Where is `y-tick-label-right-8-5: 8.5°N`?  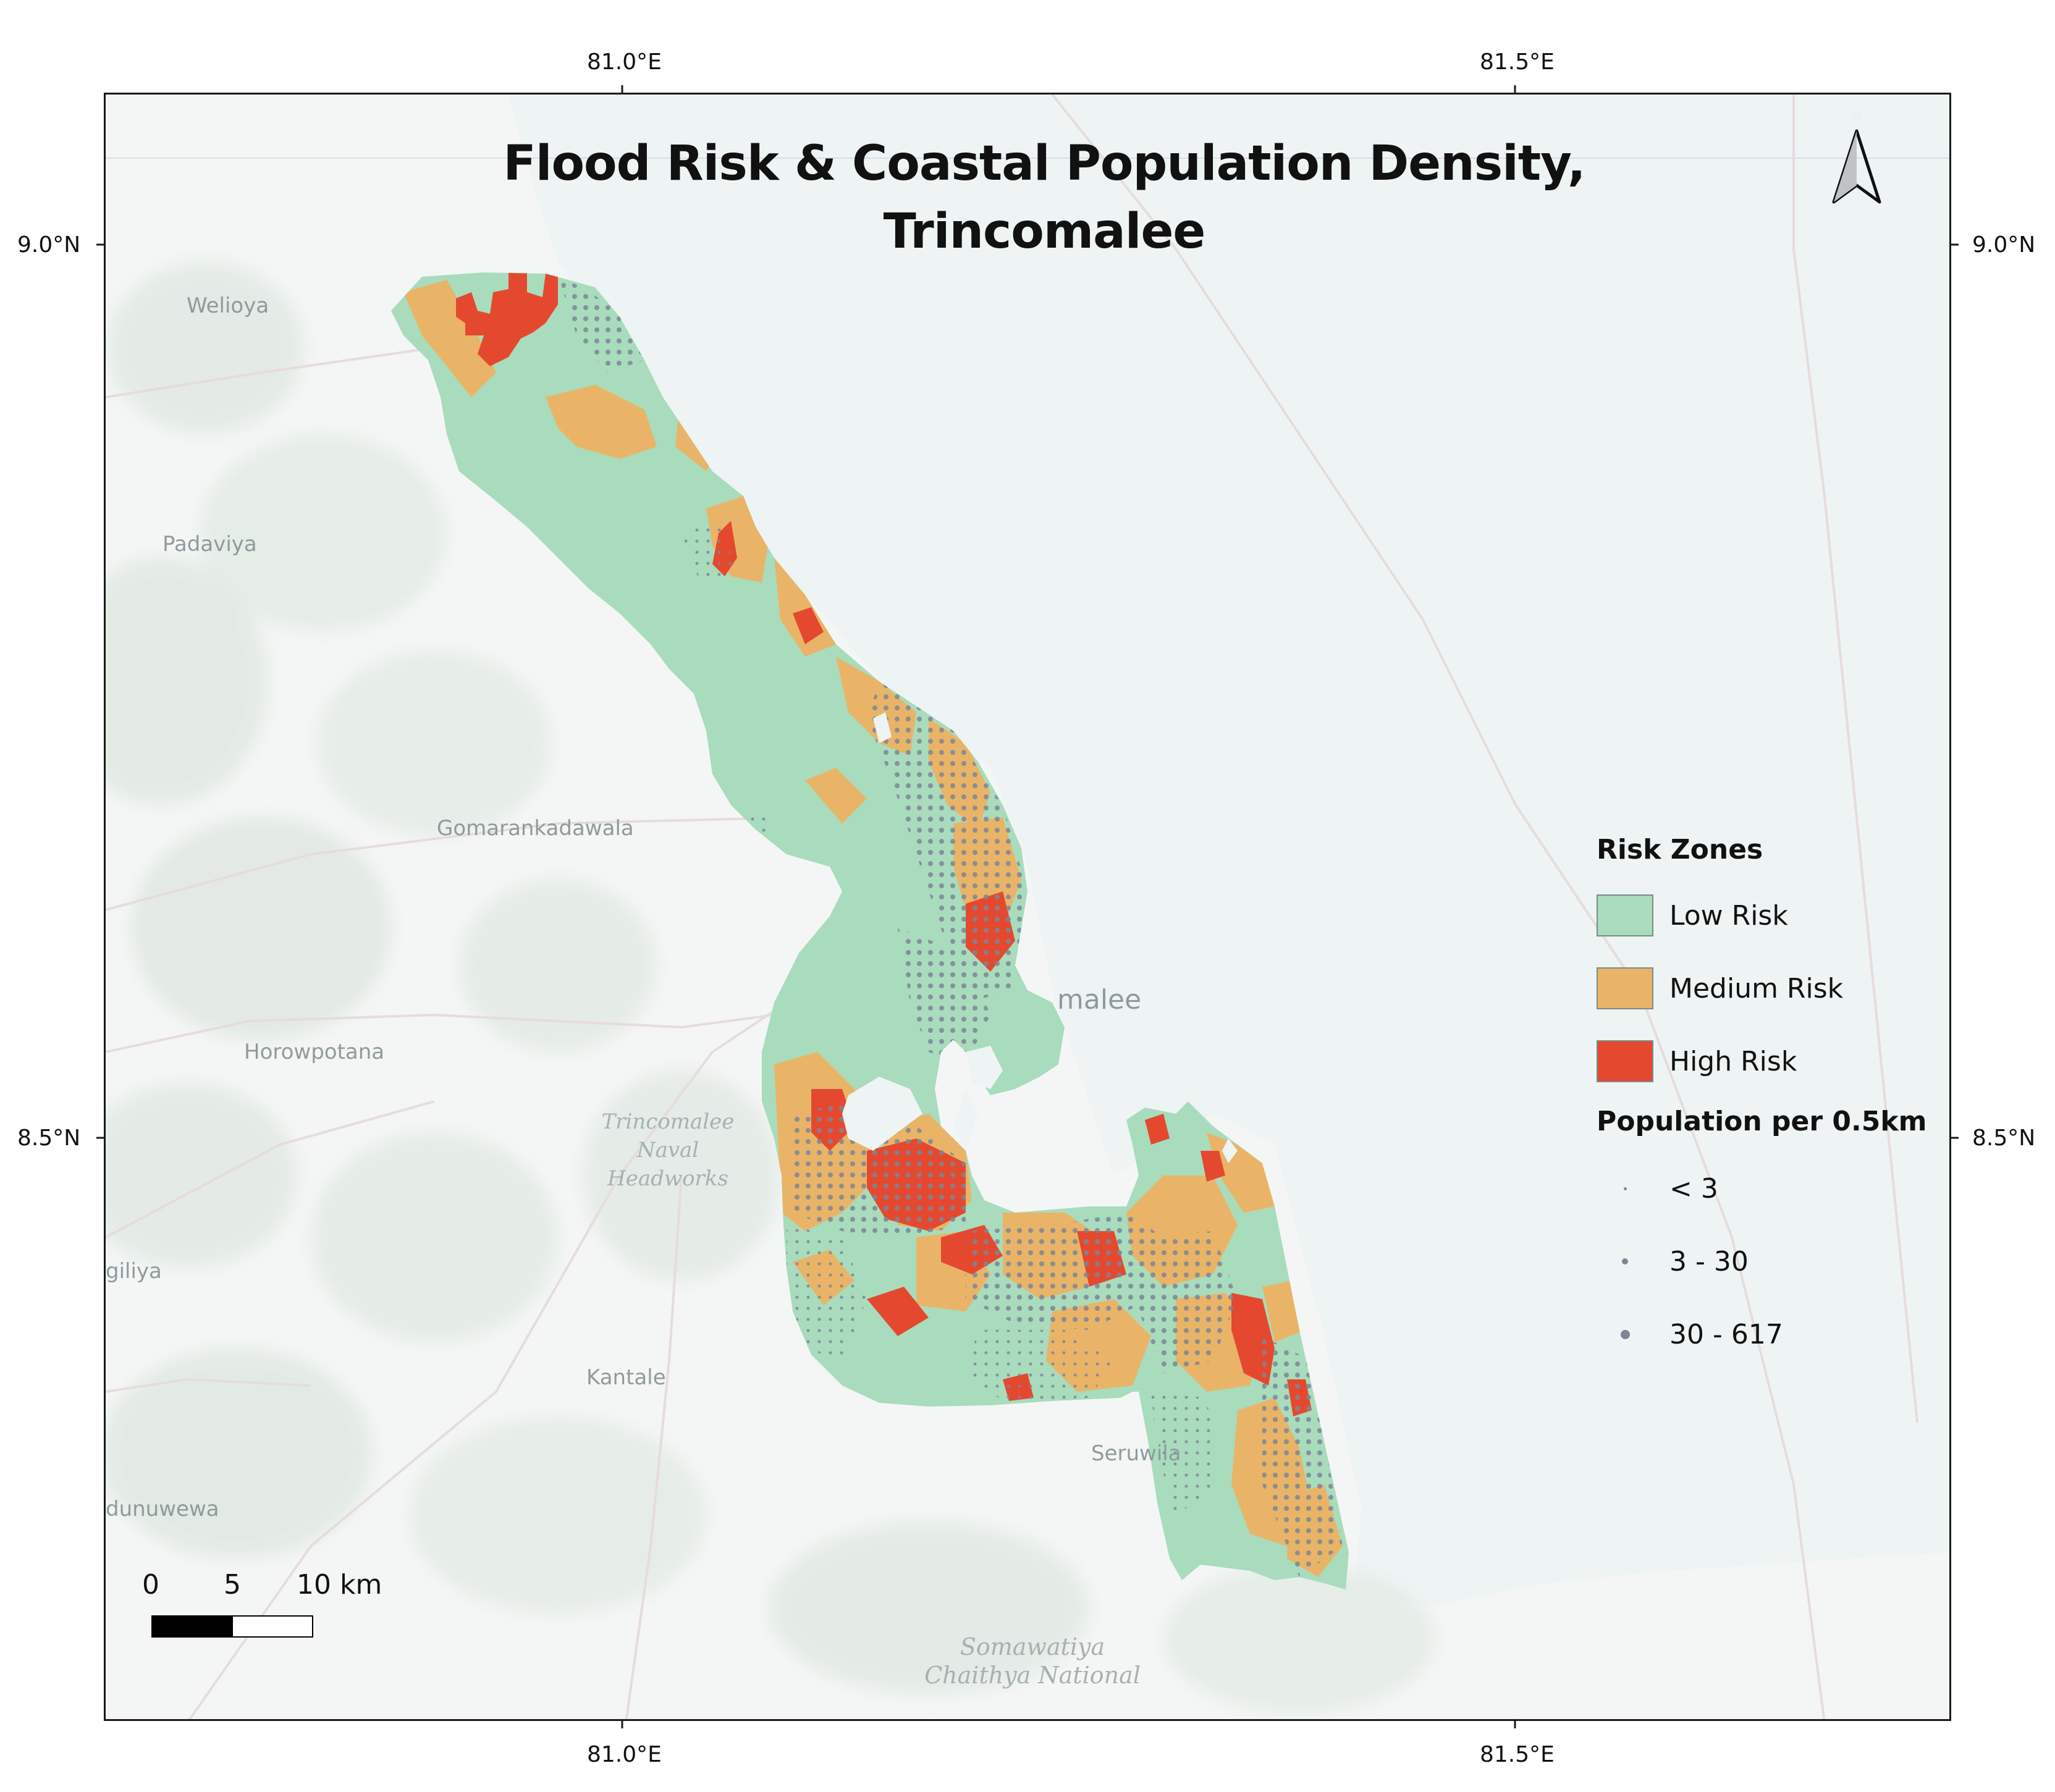 y-tick-label-right-8-5: 8.5°N is located at coordinates (2004, 1138).